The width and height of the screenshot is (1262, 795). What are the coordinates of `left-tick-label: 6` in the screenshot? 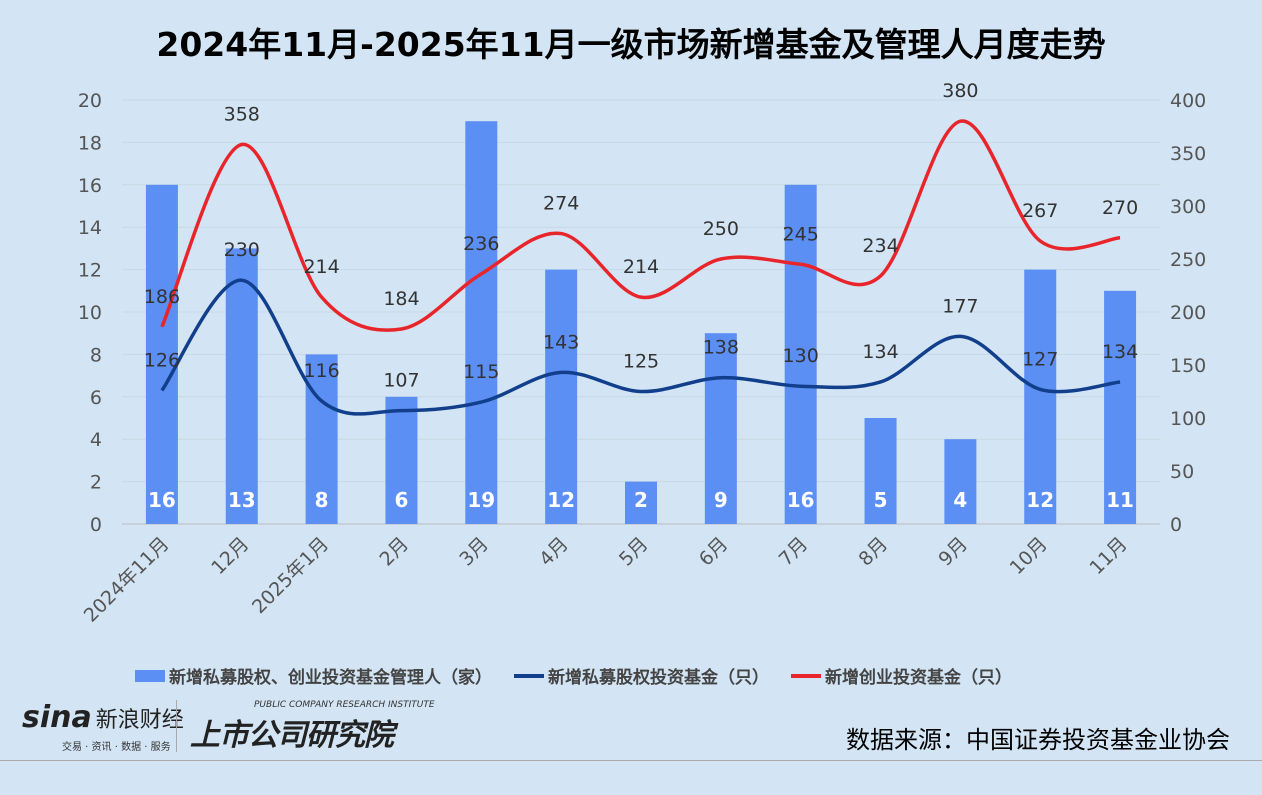 It's located at (96, 398).